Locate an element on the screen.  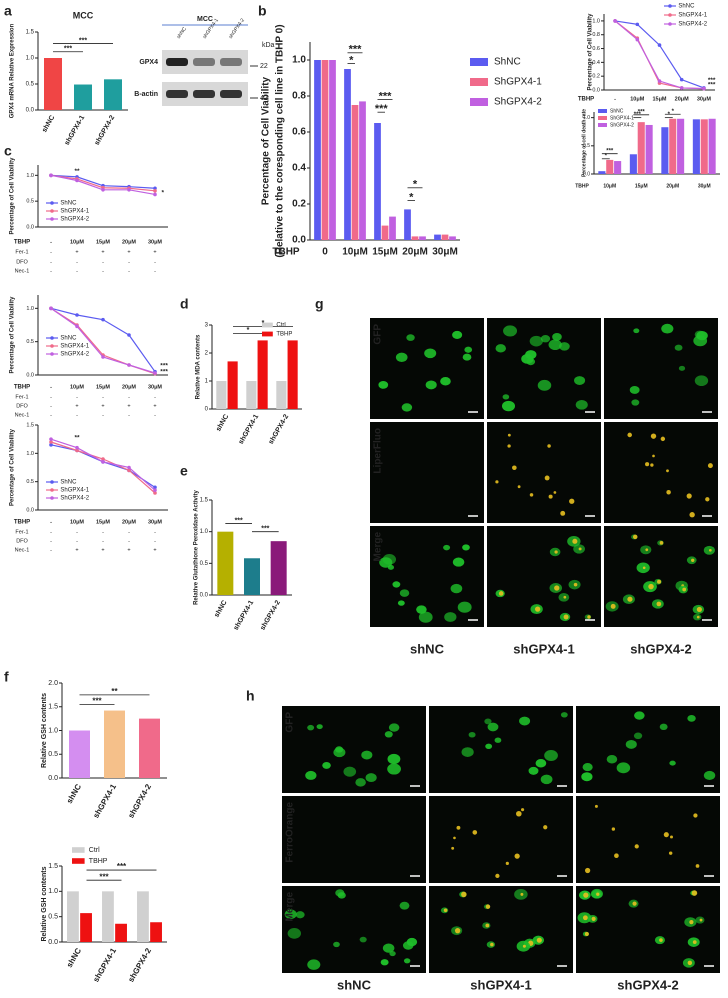
y-axis-label: Relative GSH contents is located at coordinates (44, 730).